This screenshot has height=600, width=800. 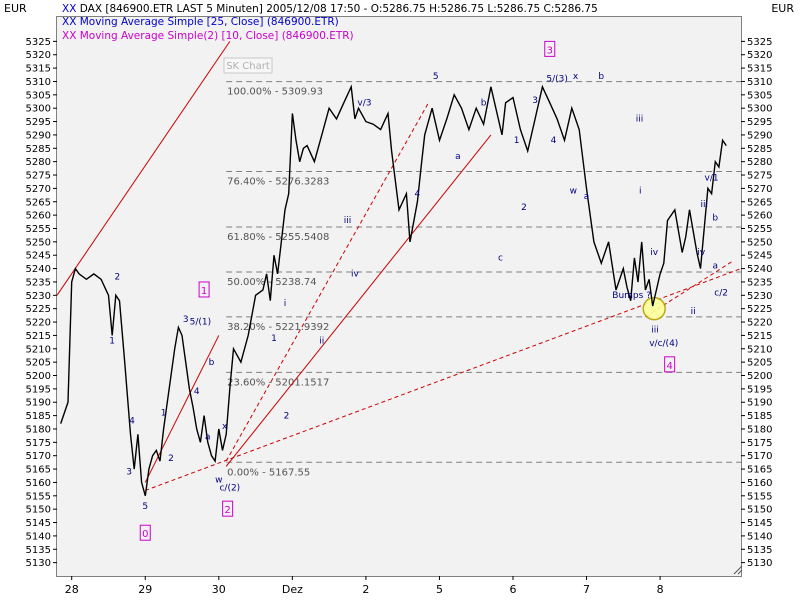 I want to click on wave-label: ii, so click(x=693, y=312).